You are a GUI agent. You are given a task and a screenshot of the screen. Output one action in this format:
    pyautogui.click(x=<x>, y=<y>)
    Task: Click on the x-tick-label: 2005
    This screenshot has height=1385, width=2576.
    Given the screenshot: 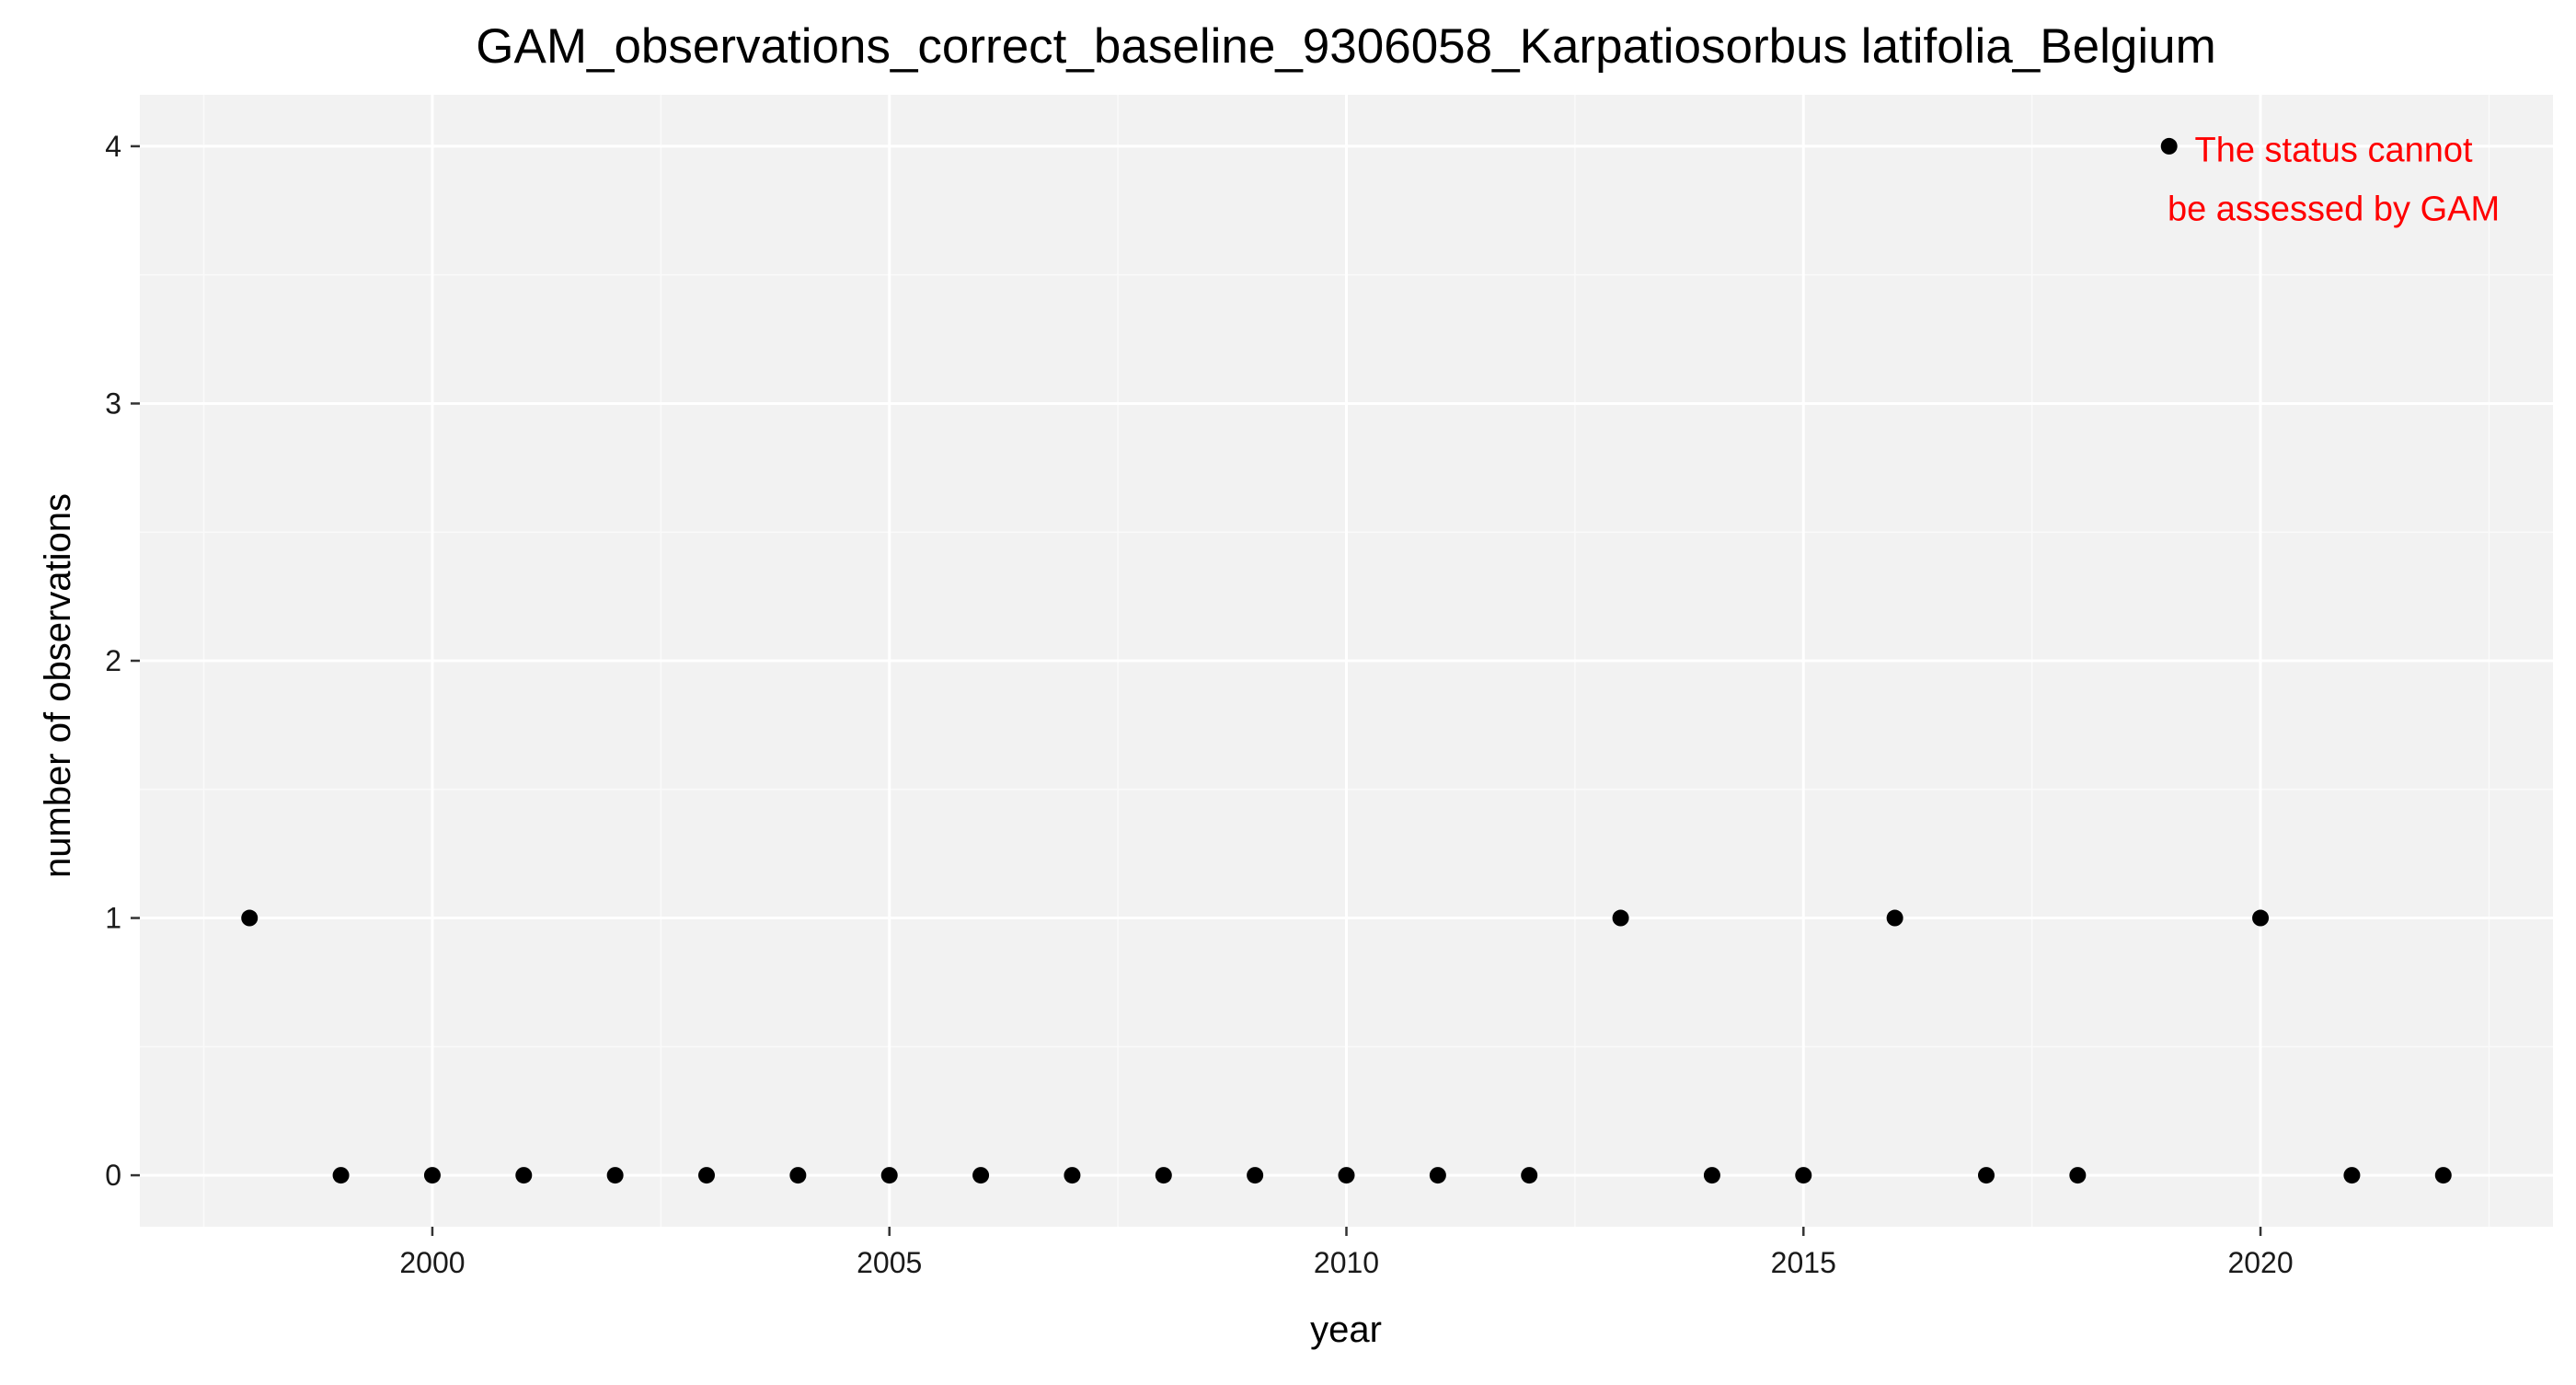 What is the action you would take?
    pyautogui.click(x=889, y=1262)
    